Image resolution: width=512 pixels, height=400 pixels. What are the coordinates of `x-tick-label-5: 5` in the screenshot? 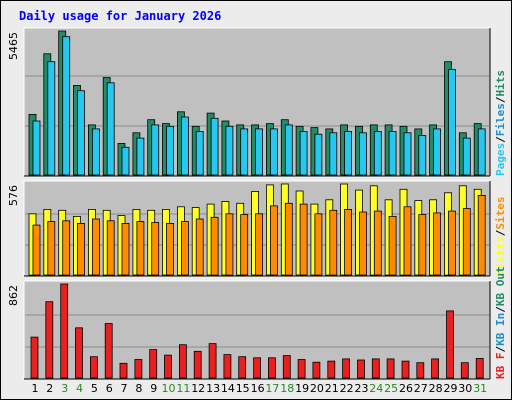 It's located at (94, 388).